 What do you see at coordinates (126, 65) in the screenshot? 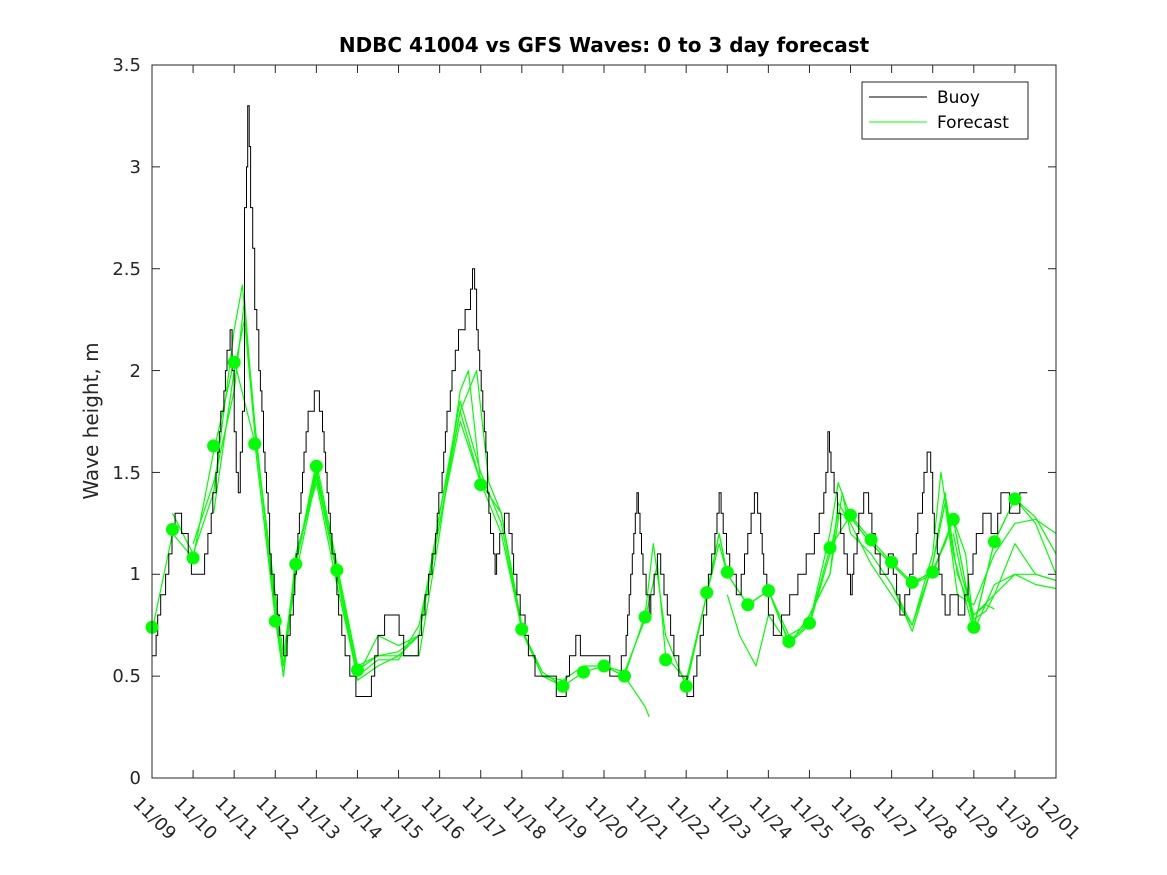
I see `y-tick-label: 3.5` at bounding box center [126, 65].